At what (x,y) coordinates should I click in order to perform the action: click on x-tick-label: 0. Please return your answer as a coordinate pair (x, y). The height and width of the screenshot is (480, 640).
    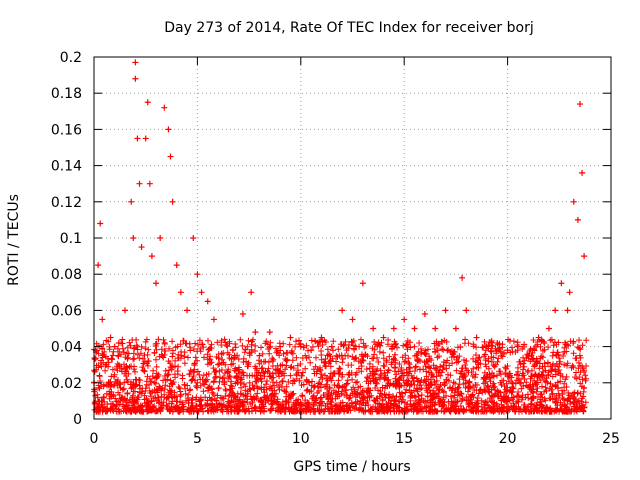
    Looking at the image, I should click on (94, 439).